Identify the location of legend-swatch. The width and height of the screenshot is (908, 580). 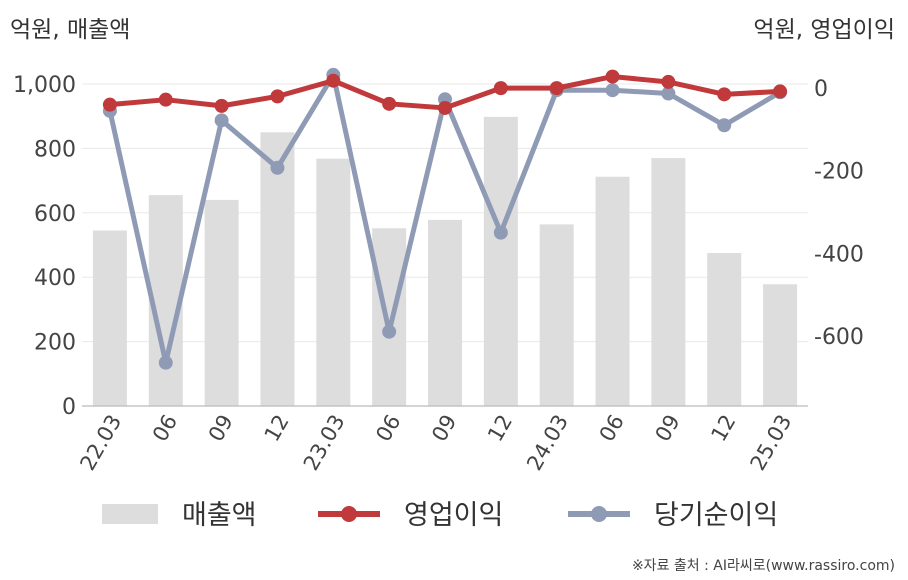
(130, 514).